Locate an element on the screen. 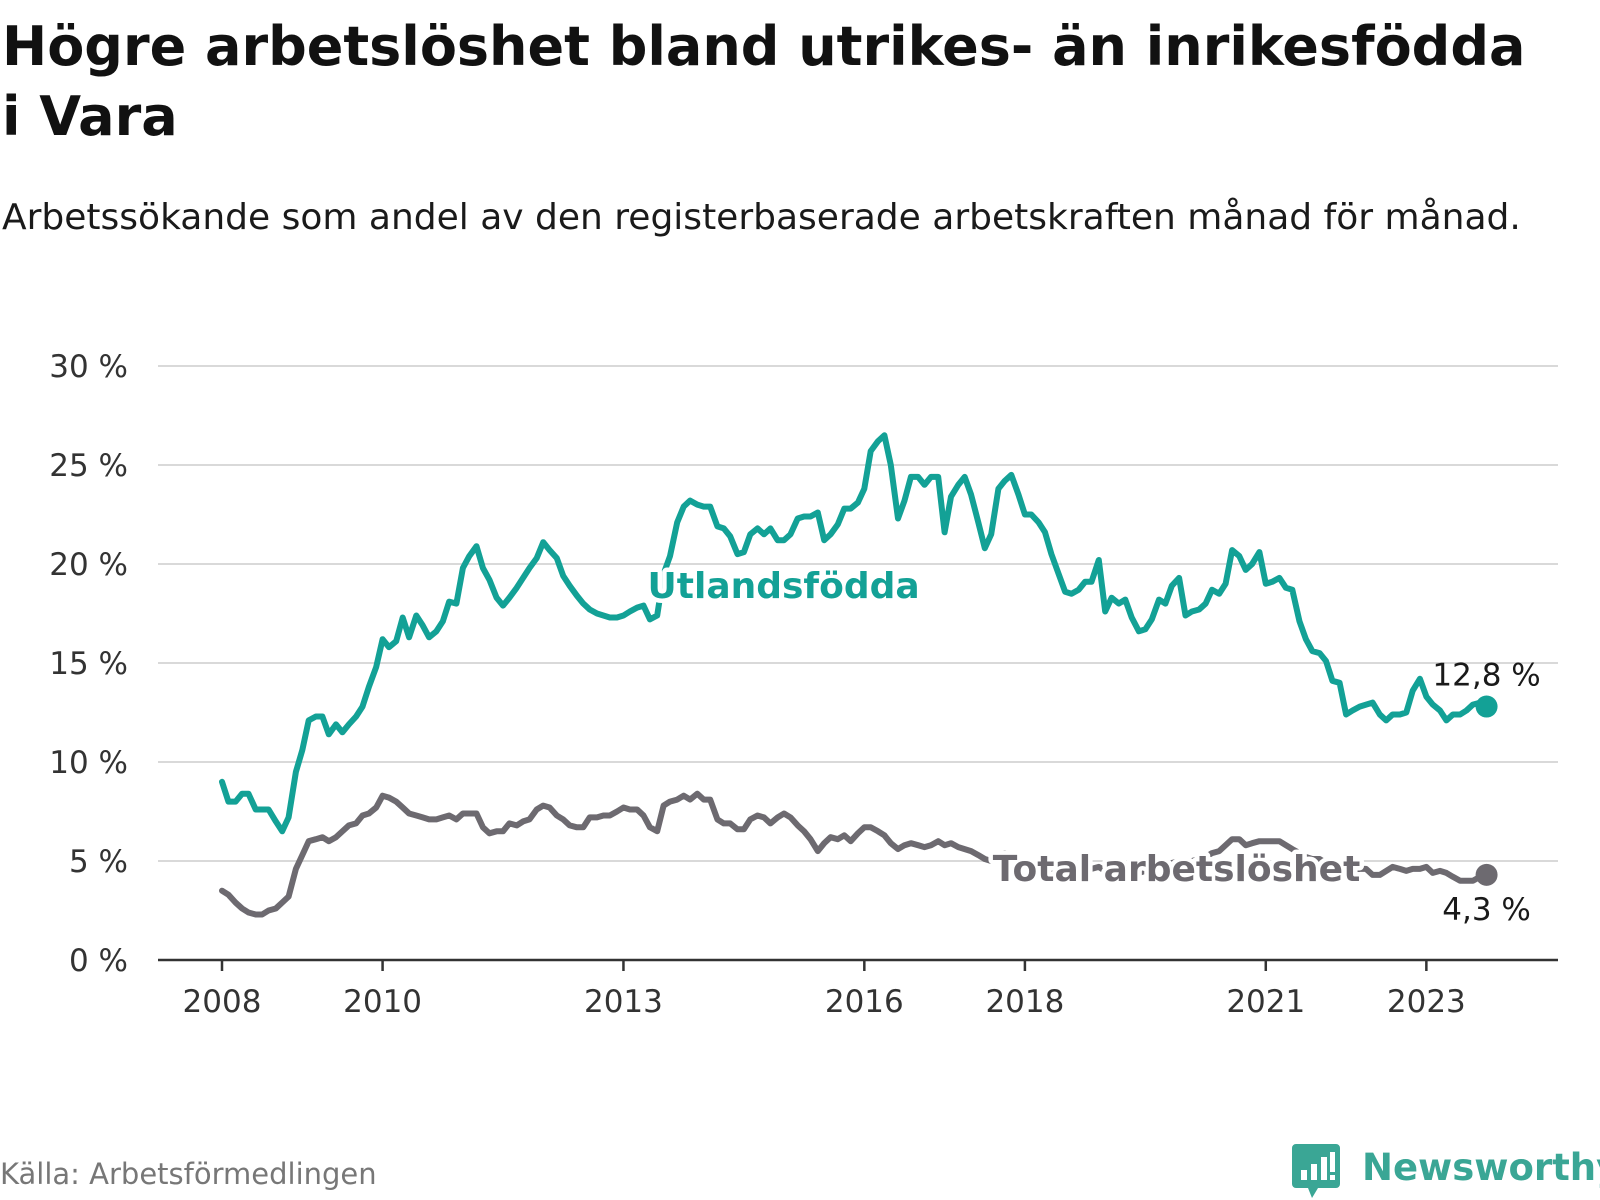 The width and height of the screenshot is (1600, 1200). series-end-dot-total-arbetsl-shet is located at coordinates (1486, 874).